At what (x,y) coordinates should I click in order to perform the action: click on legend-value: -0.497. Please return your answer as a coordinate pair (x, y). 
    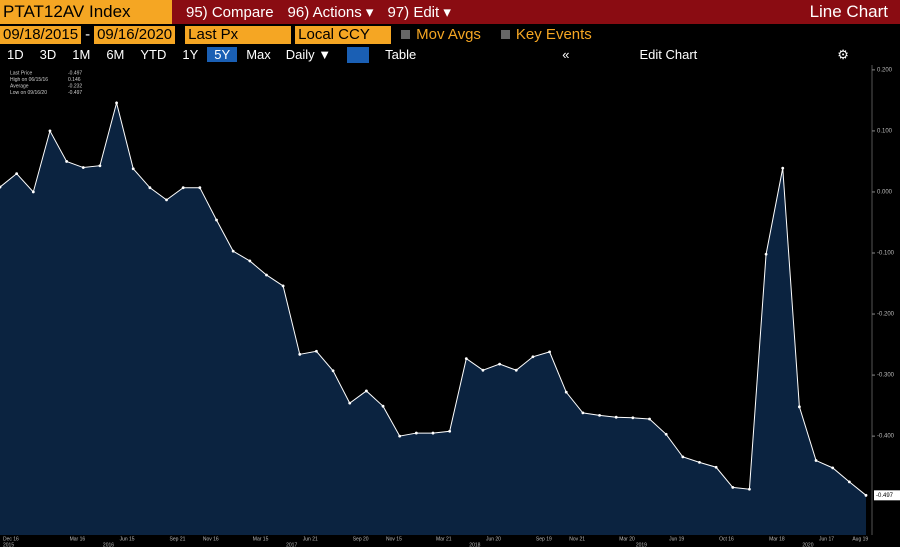
    Looking at the image, I should click on (75, 93).